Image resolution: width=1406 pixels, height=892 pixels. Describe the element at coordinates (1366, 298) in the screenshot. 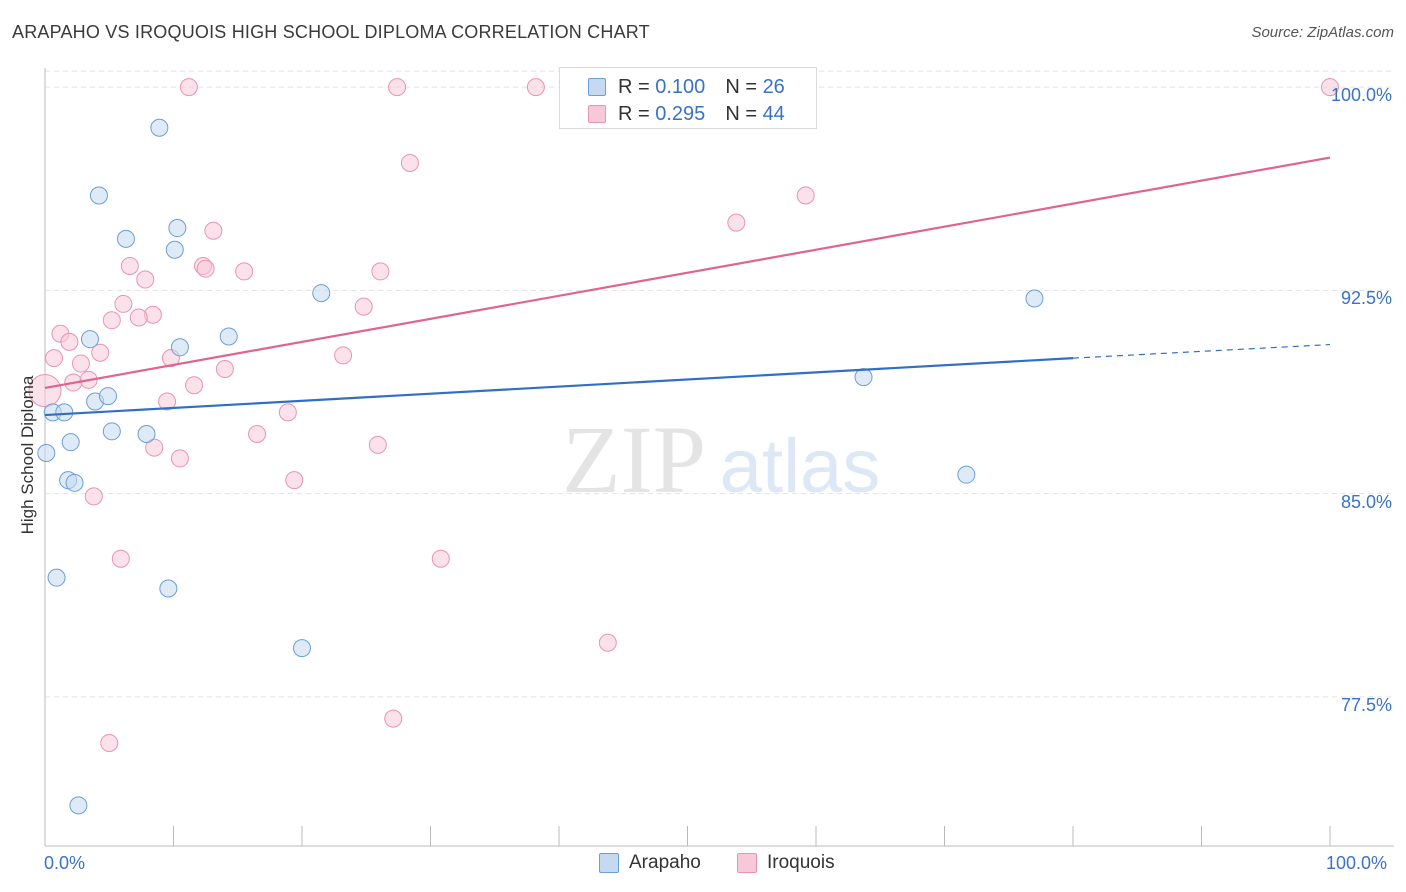

I see `y-tick-label-2: 92.5%` at that location.